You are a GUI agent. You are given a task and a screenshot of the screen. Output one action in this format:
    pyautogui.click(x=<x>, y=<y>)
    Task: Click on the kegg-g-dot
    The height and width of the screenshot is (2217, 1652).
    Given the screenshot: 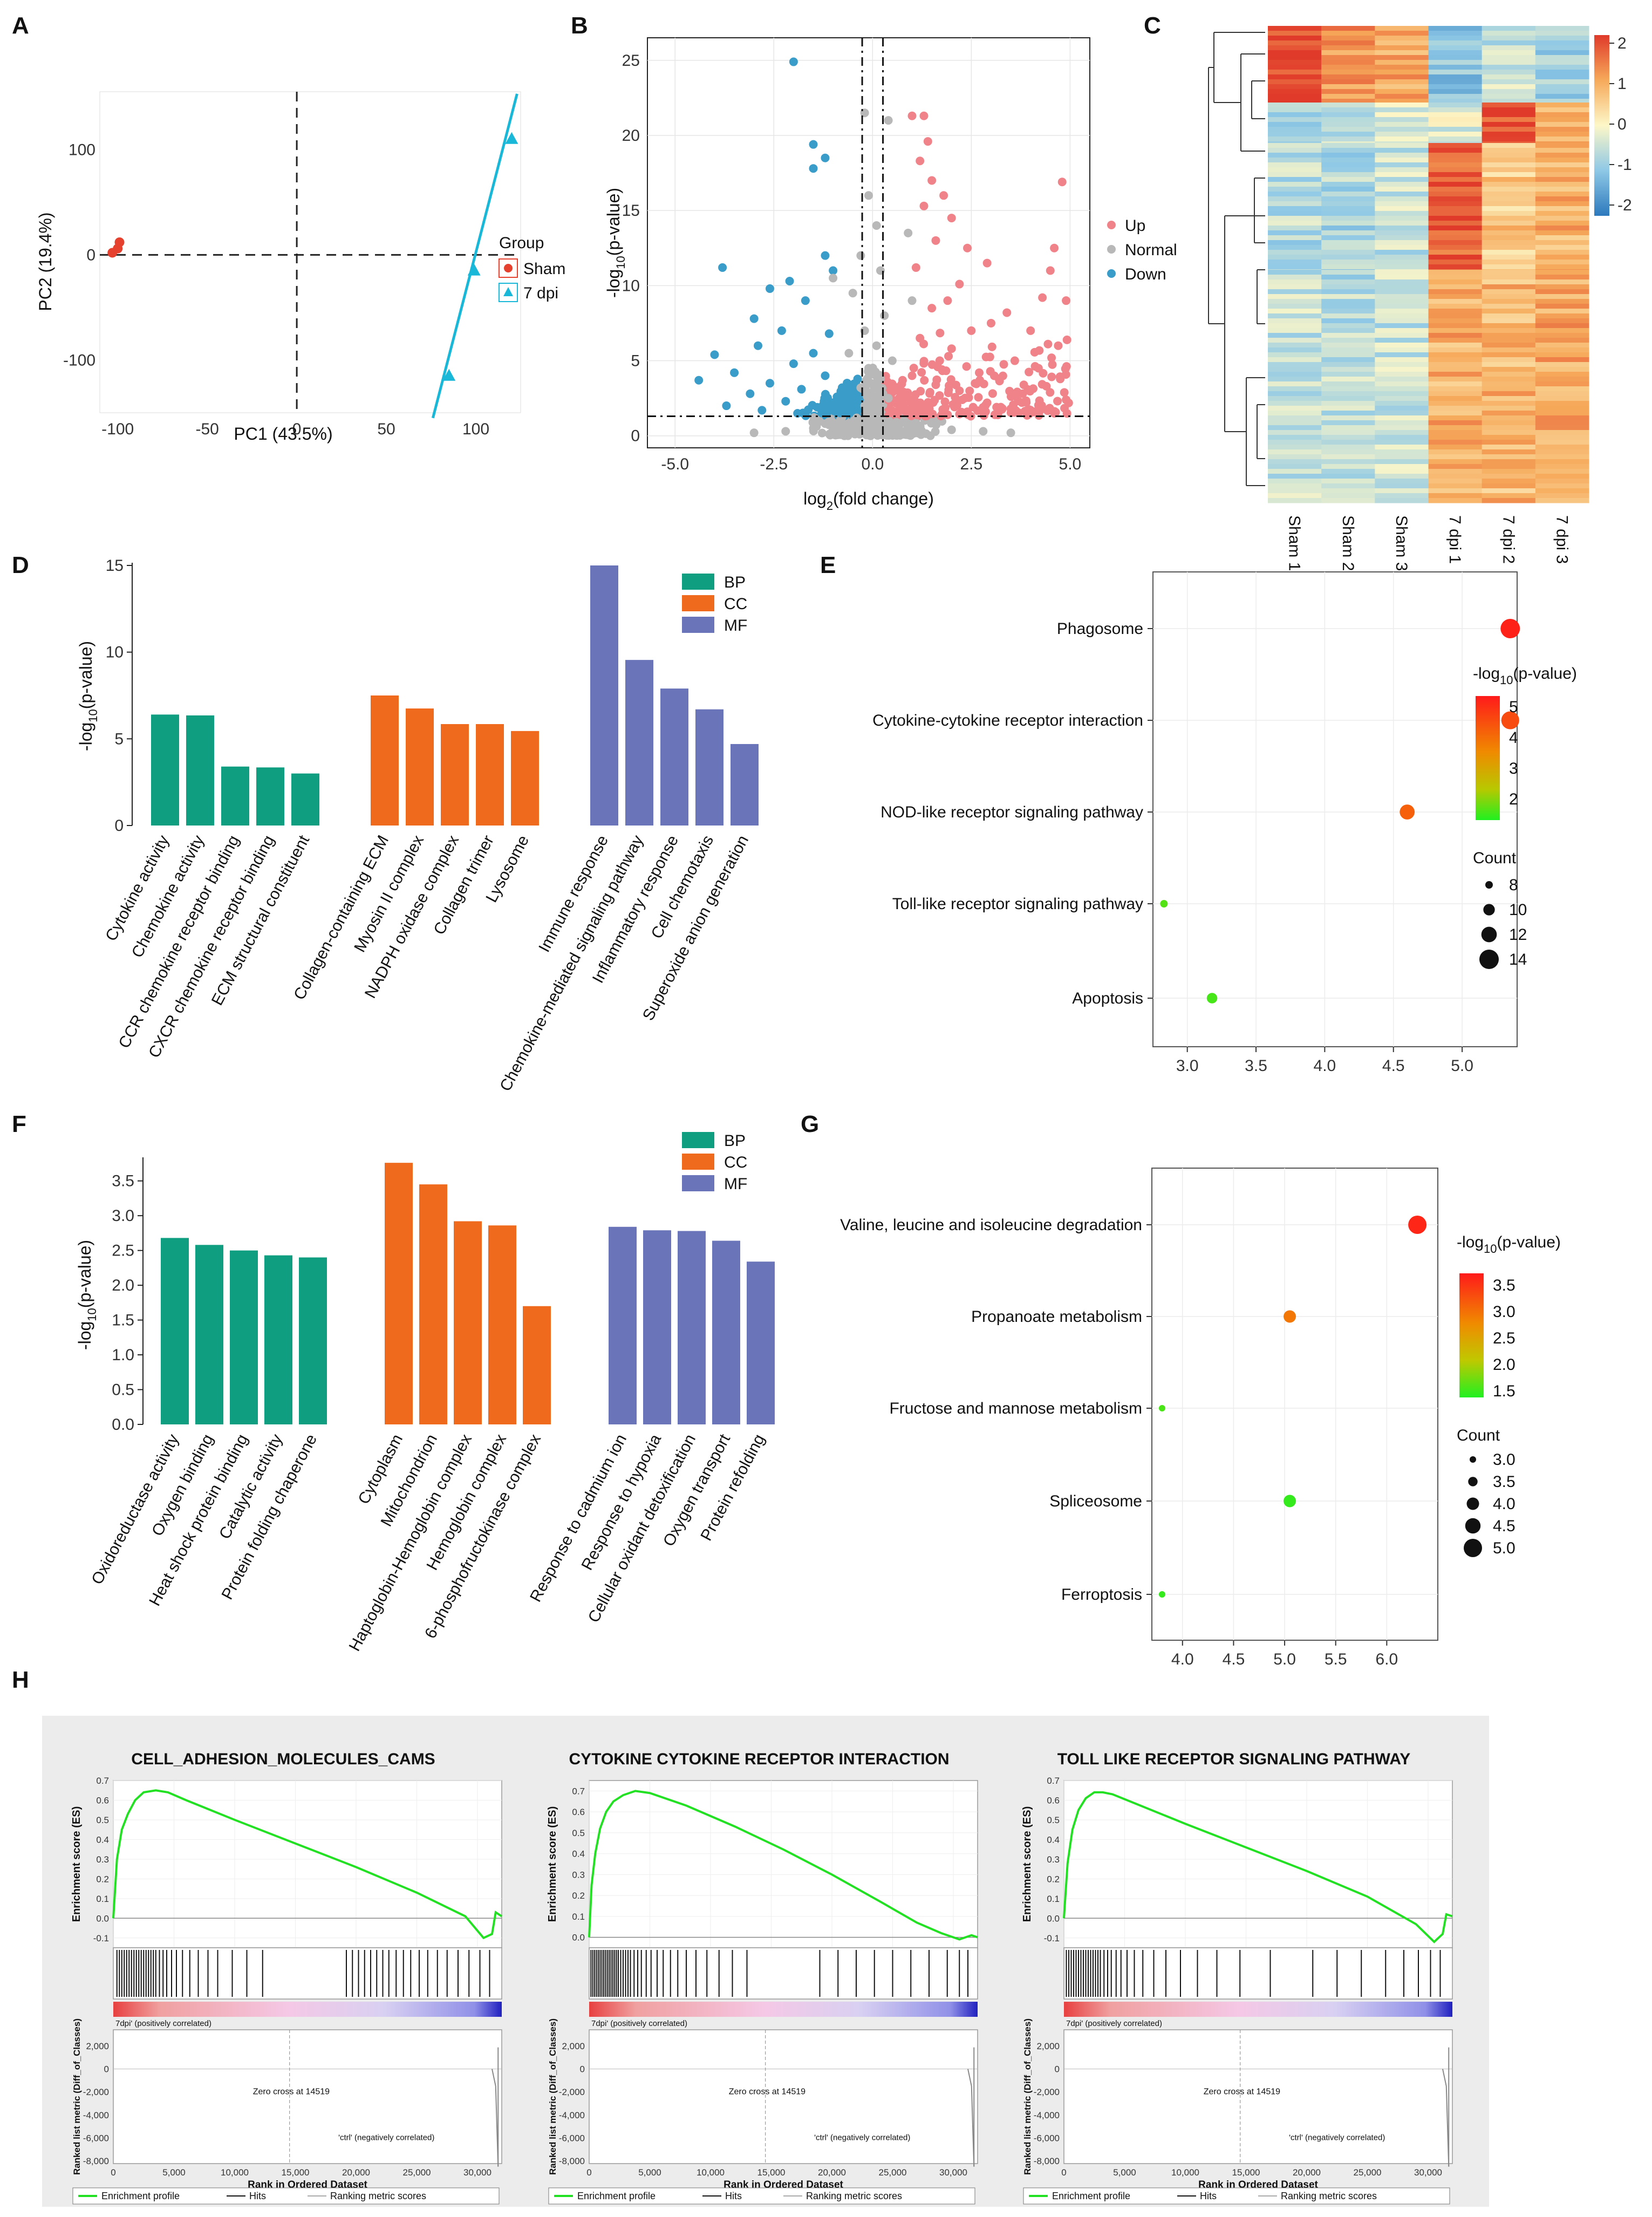 What is the action you would take?
    pyautogui.click(x=1162, y=1408)
    